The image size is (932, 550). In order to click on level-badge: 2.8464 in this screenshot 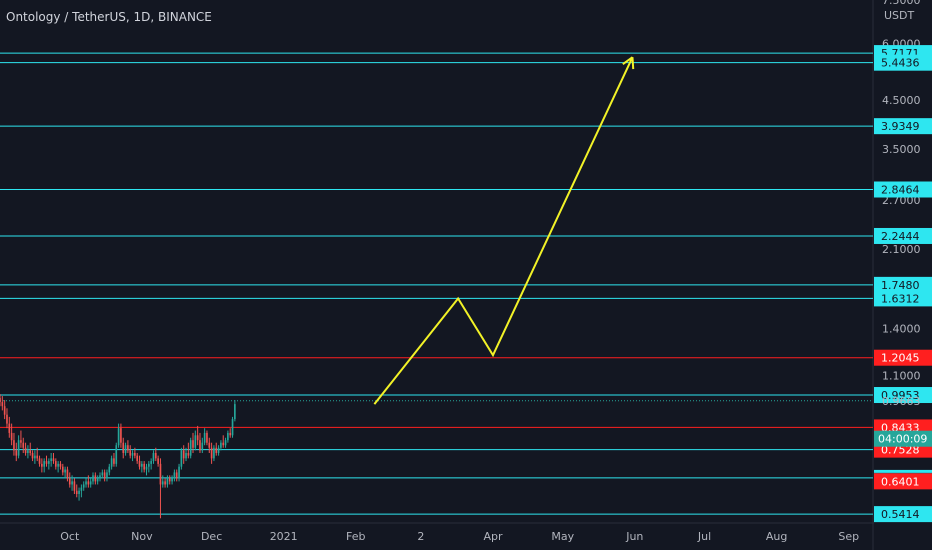, I will do `click(900, 189)`.